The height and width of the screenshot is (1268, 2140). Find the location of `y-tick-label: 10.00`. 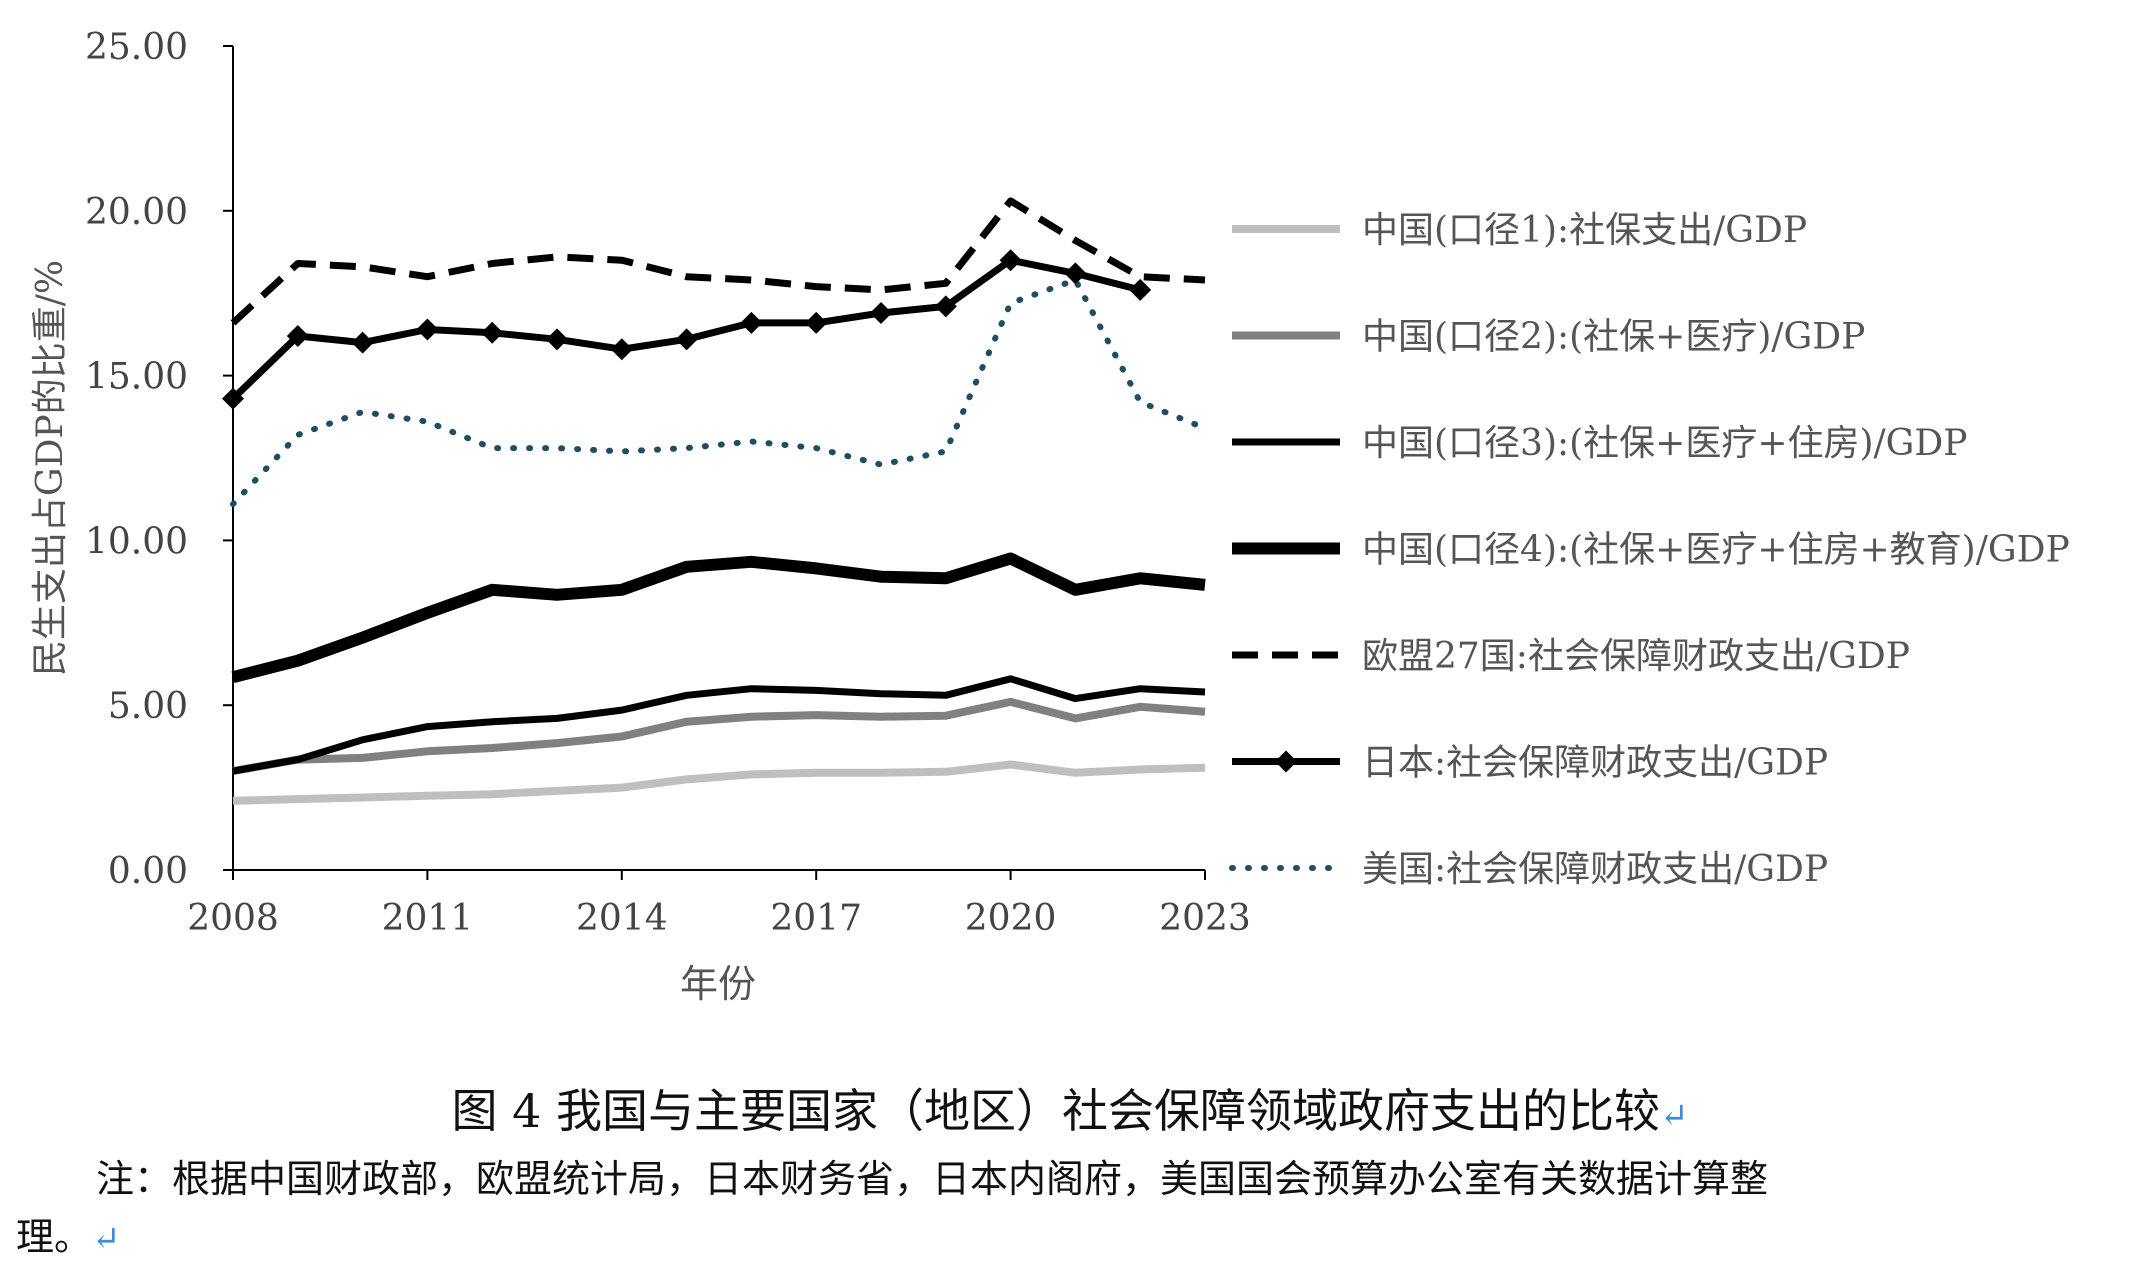

y-tick-label: 10.00 is located at coordinates (136, 541).